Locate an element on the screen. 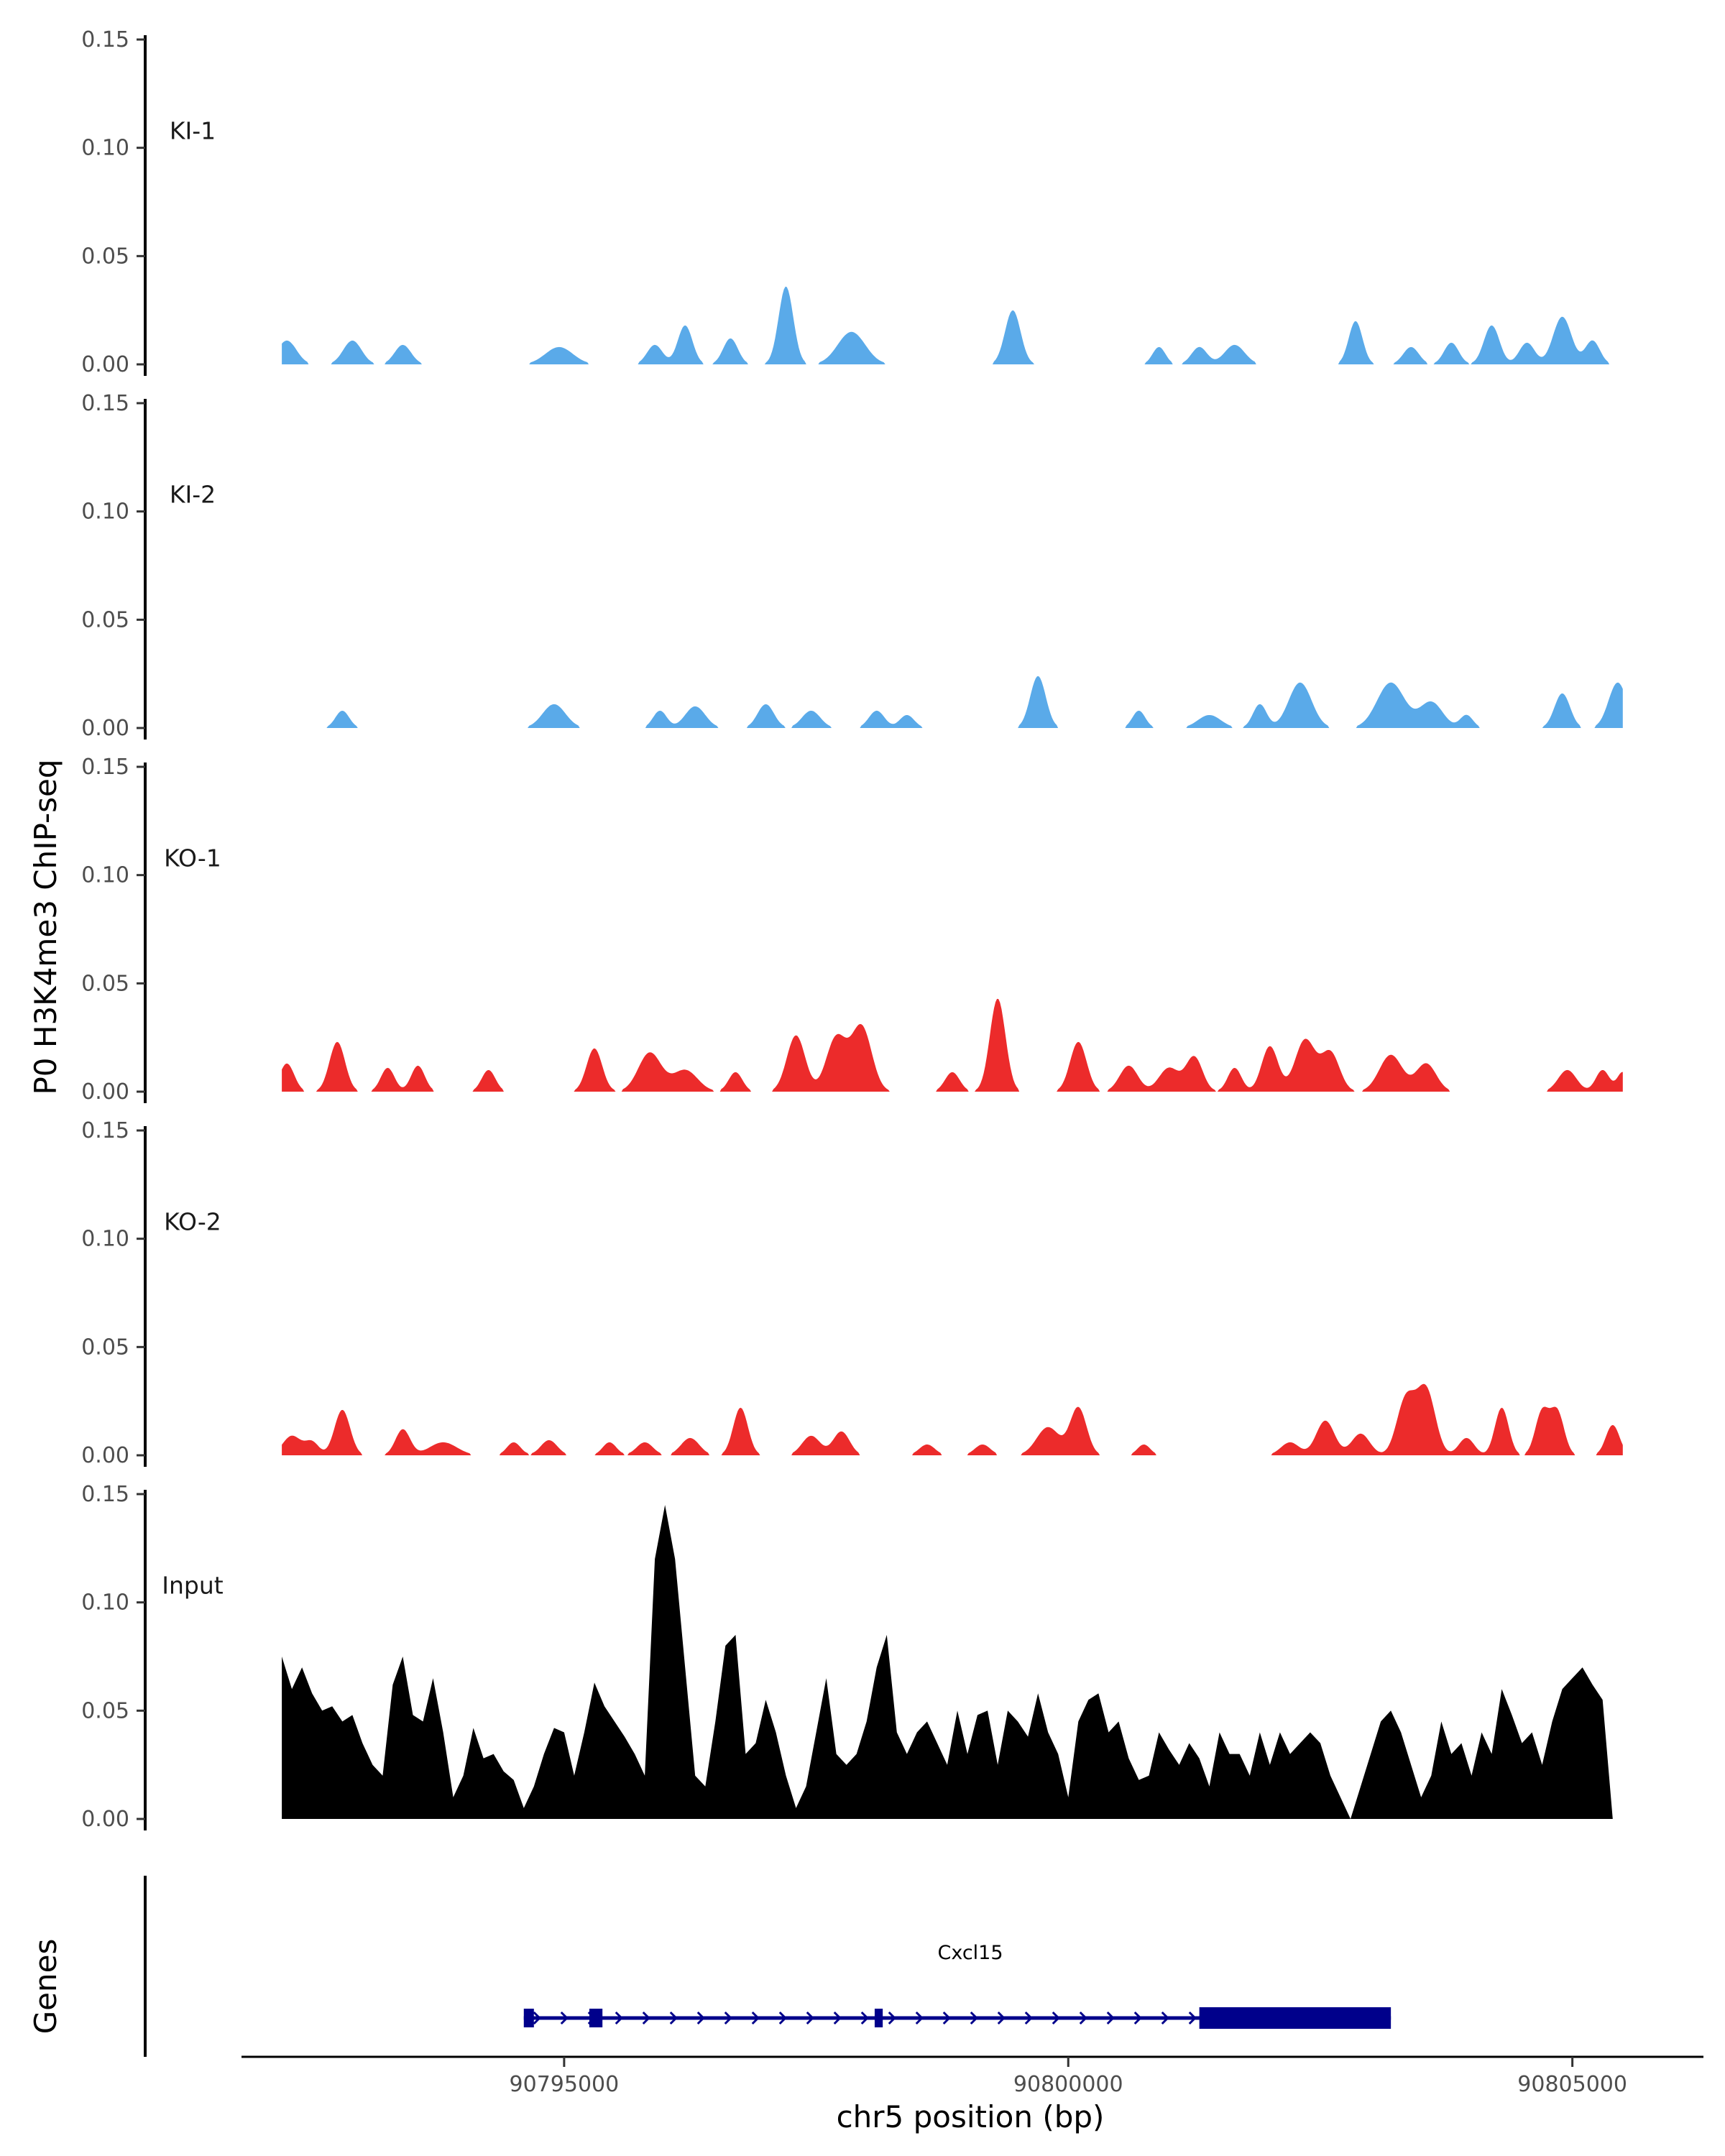  x-axis-title: chr5 position (bp) is located at coordinates (971, 2116).